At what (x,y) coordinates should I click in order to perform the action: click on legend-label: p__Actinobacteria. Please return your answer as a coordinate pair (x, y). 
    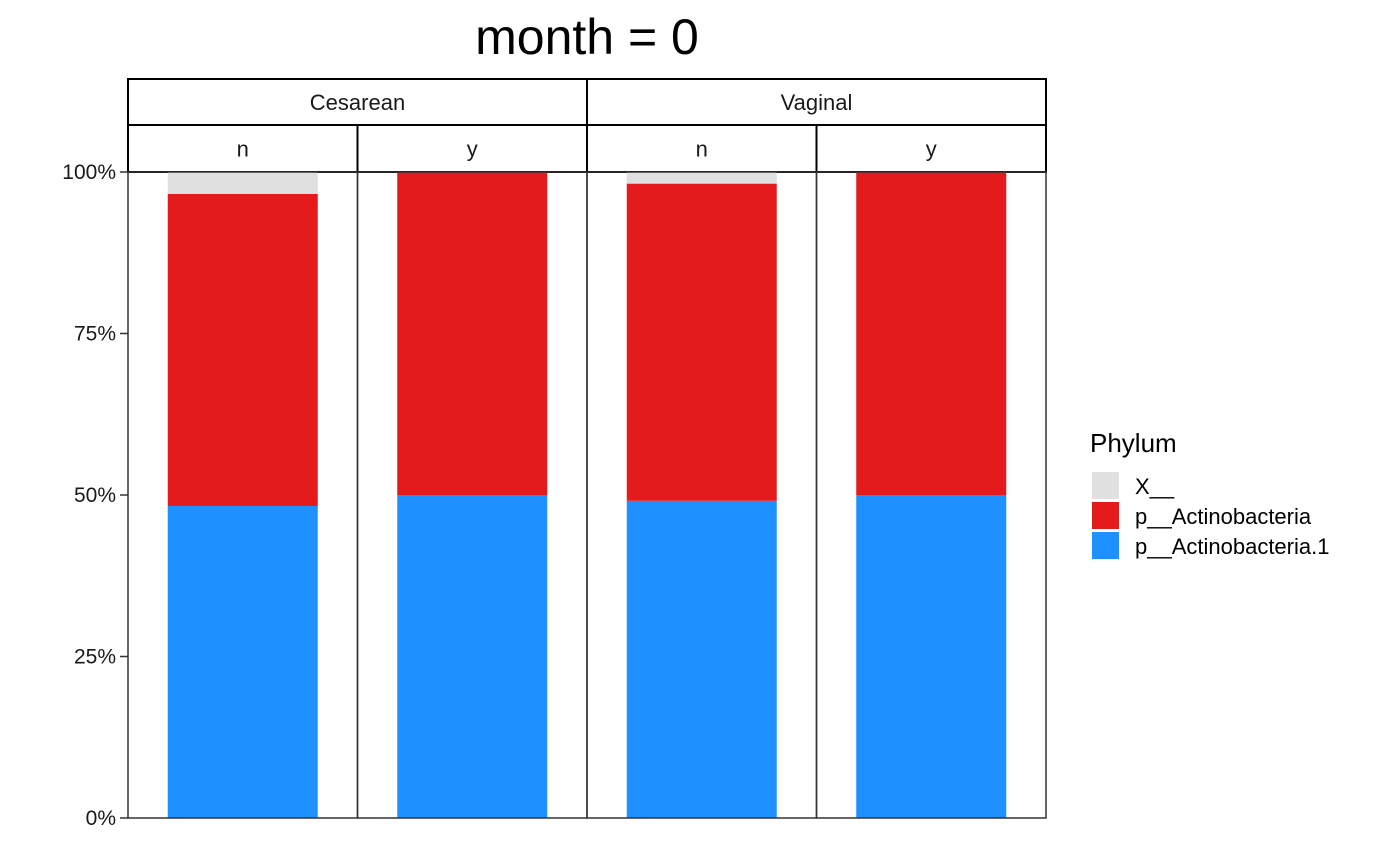
    Looking at the image, I should click on (1223, 516).